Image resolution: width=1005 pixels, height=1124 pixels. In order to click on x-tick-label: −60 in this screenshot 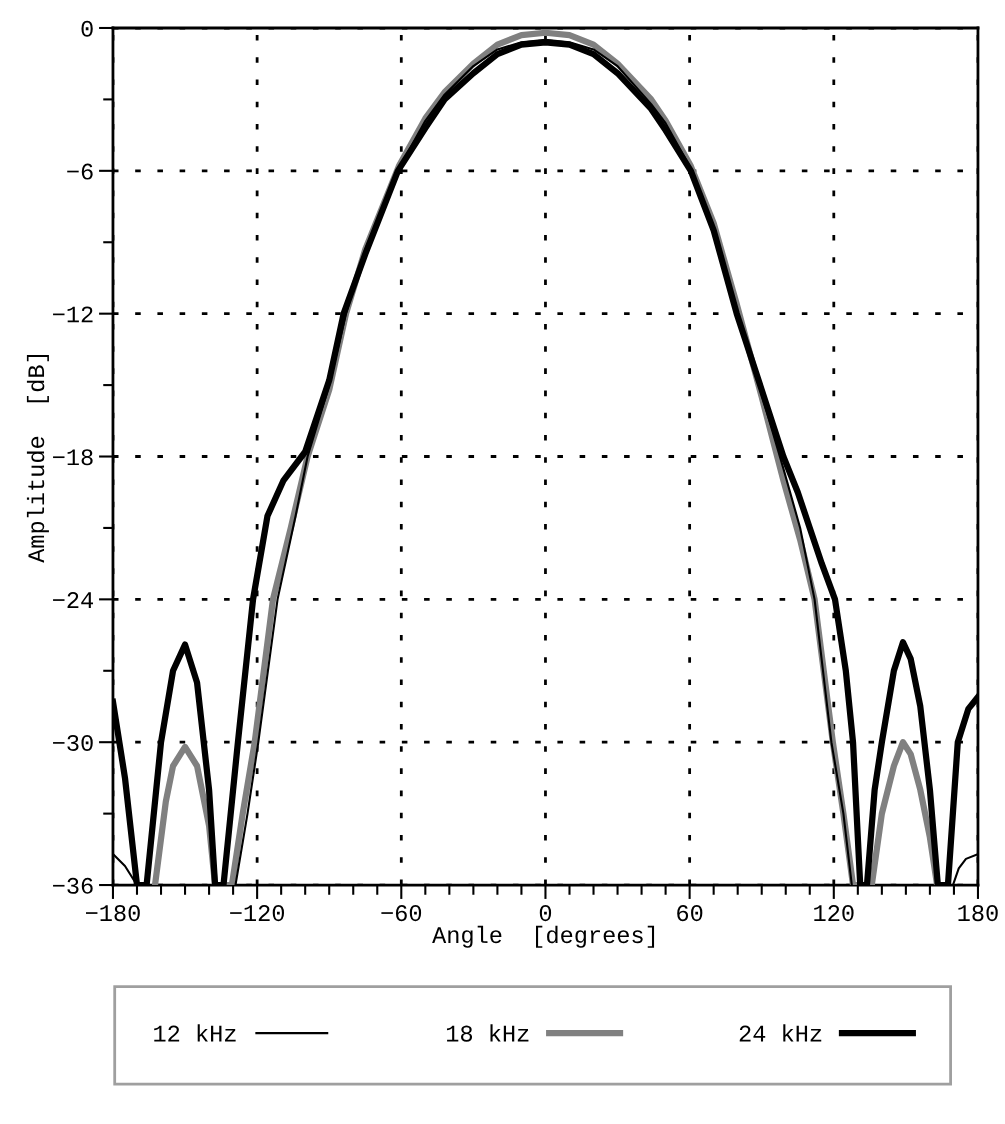, I will do `click(401, 913)`.